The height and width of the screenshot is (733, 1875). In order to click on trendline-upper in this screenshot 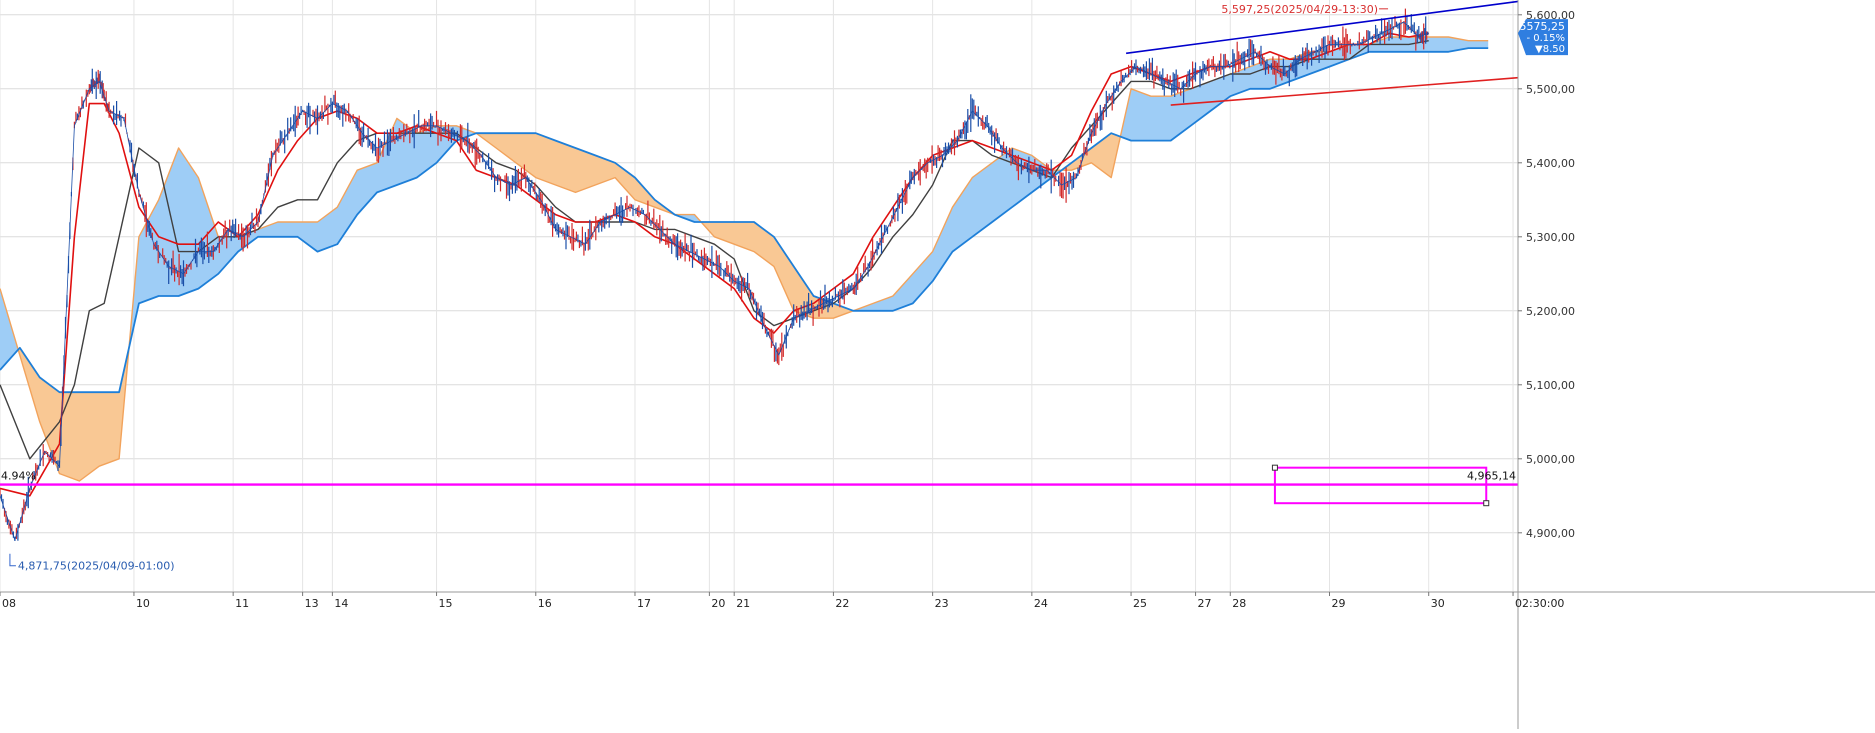, I will do `click(1322, 27)`.